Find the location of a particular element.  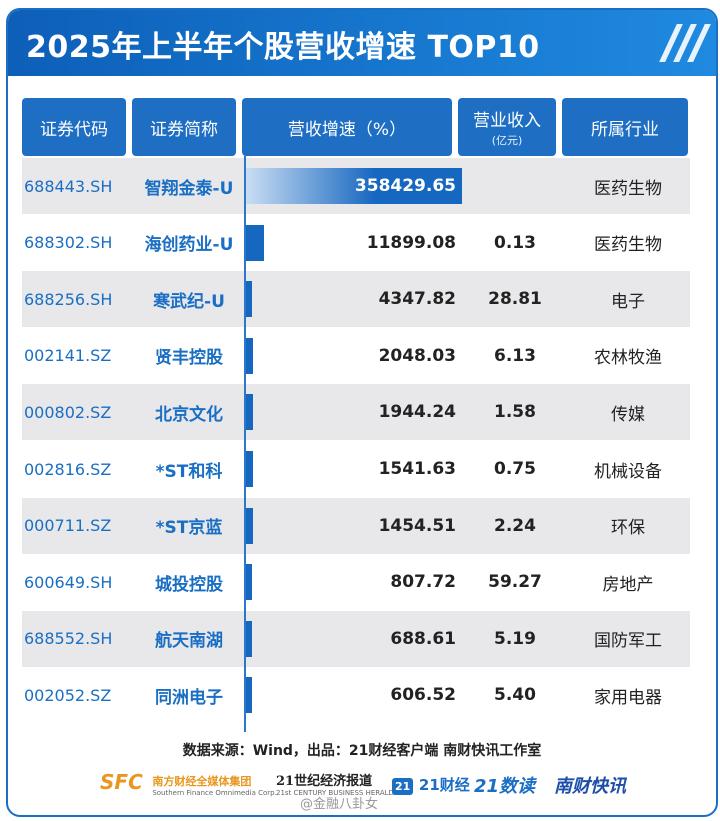

title-bar: 2025年上半年个股营收增速 TOP10 is located at coordinates (362, 43).